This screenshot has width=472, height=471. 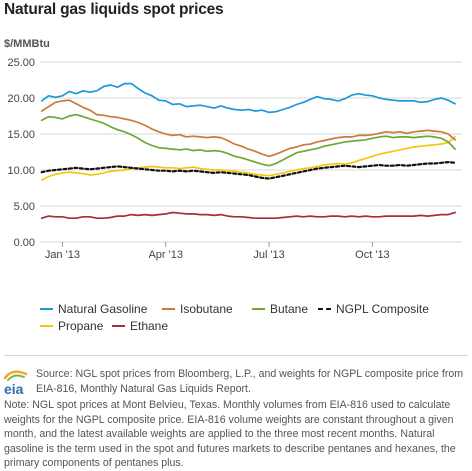 I want to click on legend-item-isobutane: Isobutane, so click(x=197, y=309).